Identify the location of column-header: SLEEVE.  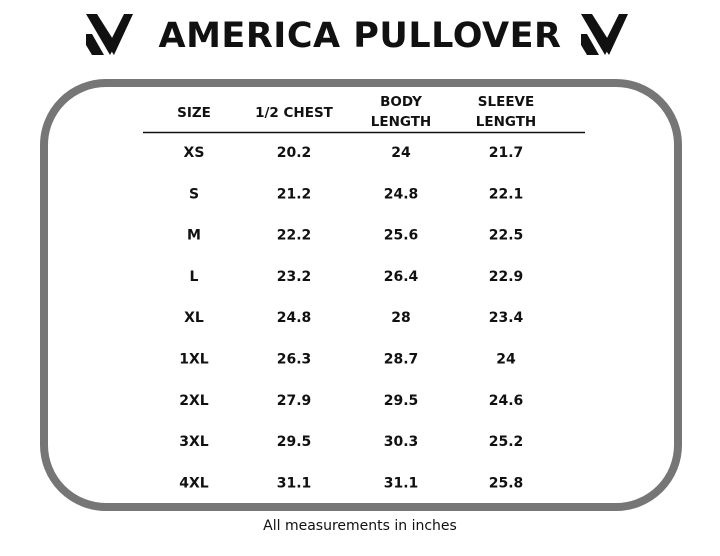
(506, 102).